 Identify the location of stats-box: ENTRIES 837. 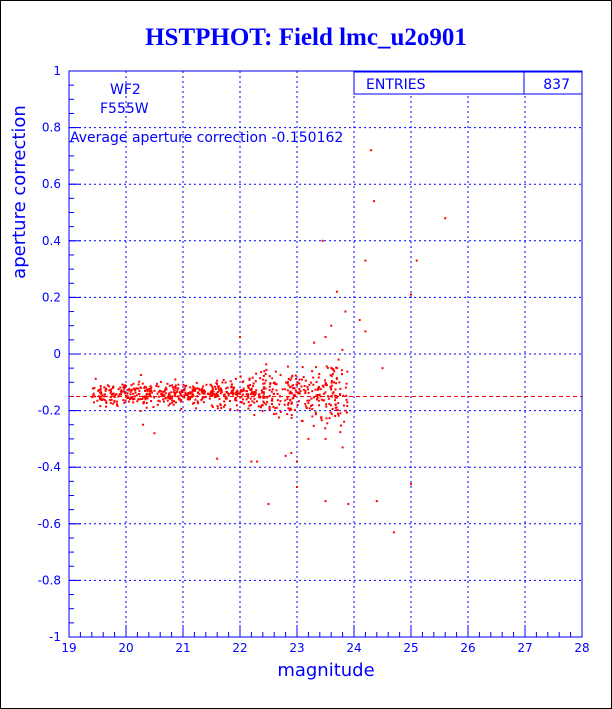
(468, 83).